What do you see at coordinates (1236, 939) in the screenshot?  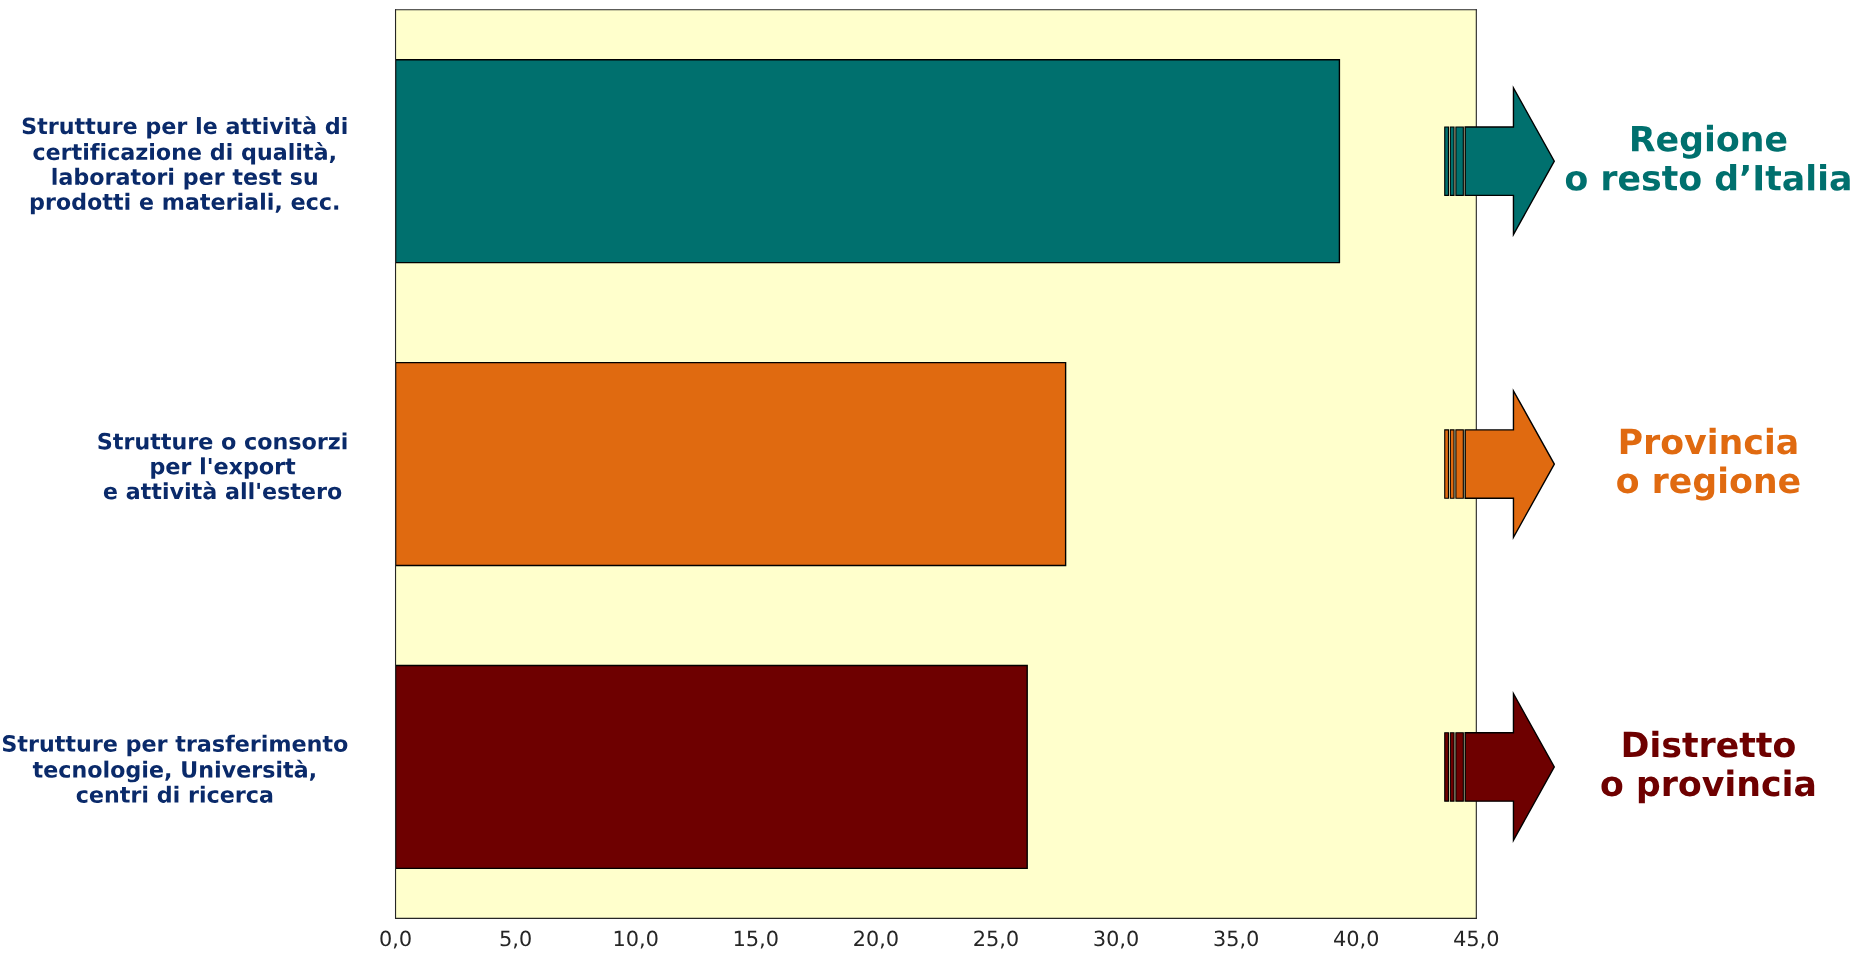 I see `x-tick-label: 35,0` at bounding box center [1236, 939].